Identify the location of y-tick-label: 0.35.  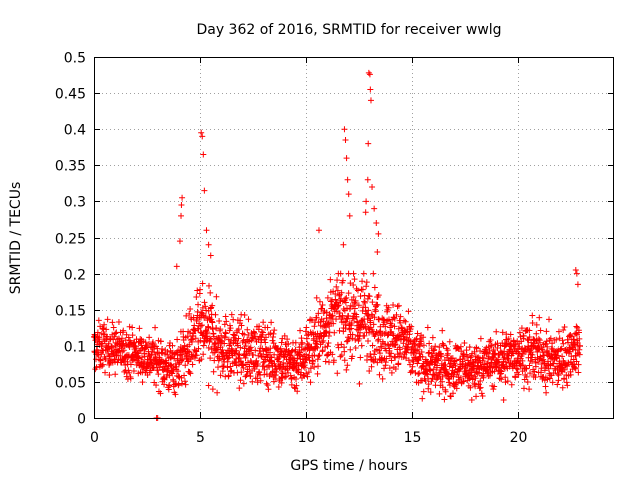
(70, 167).